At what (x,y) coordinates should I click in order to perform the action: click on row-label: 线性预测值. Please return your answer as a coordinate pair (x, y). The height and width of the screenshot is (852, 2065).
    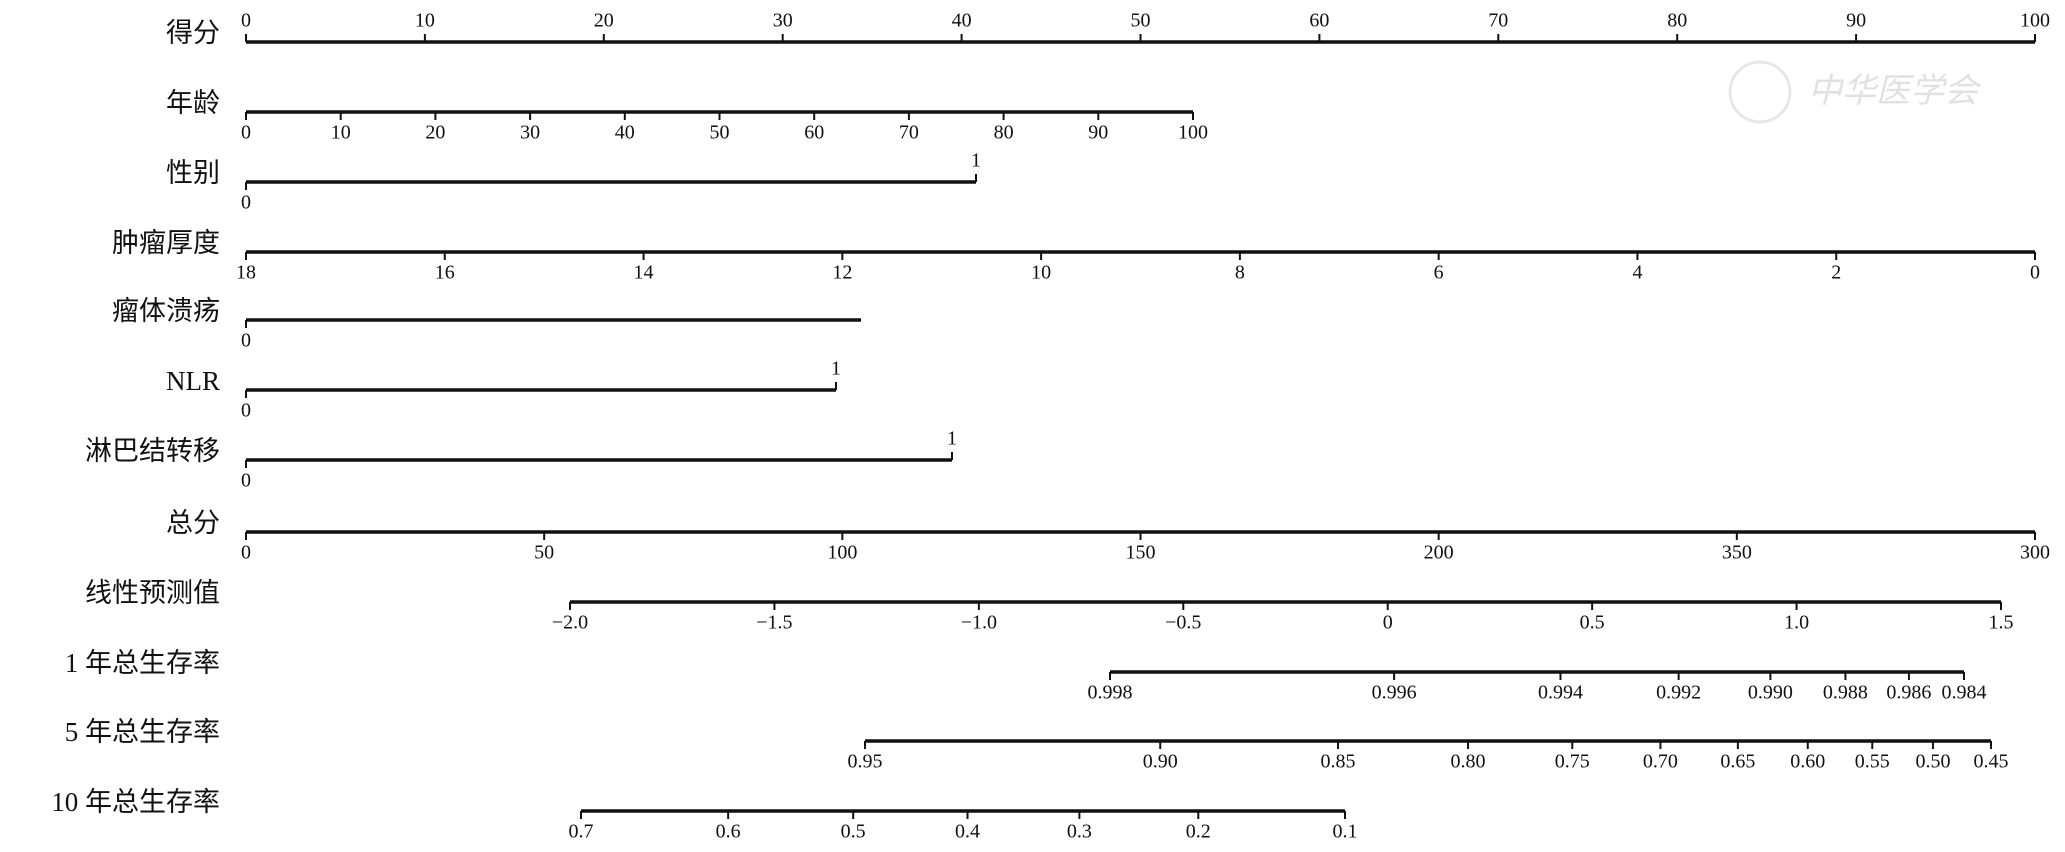
    Looking at the image, I should click on (152, 593).